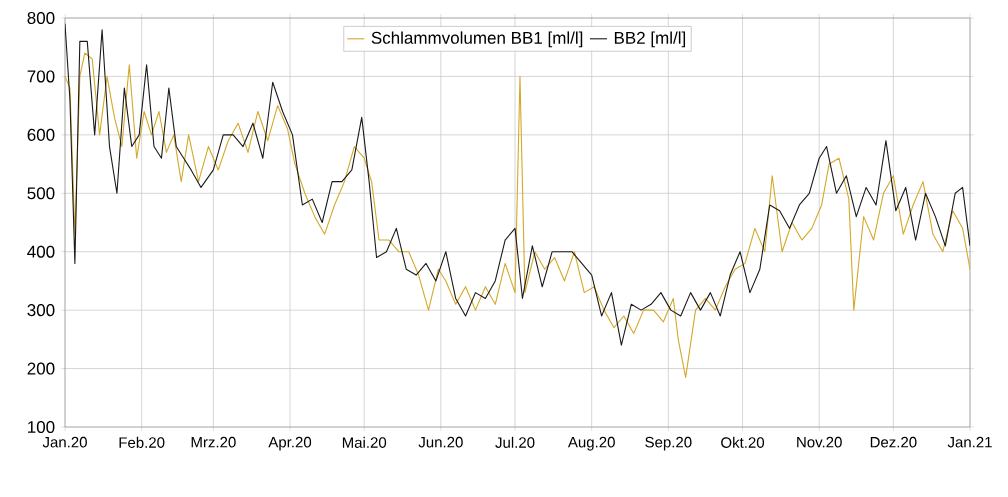  What do you see at coordinates (213, 442) in the screenshot?
I see `x-tick-label: Mrz.20` at bounding box center [213, 442].